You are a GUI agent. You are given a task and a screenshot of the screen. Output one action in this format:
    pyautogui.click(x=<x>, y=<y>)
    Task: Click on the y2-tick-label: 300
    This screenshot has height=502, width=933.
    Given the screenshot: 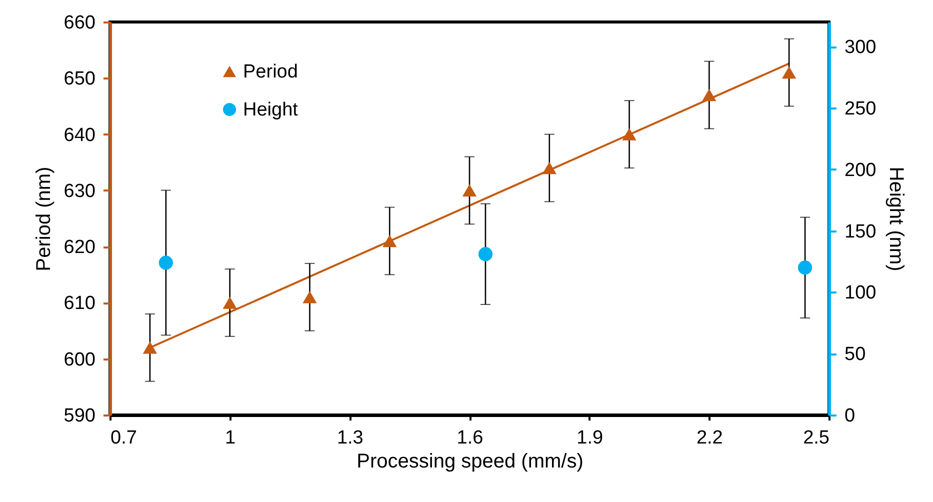 What is the action you would take?
    pyautogui.click(x=860, y=47)
    